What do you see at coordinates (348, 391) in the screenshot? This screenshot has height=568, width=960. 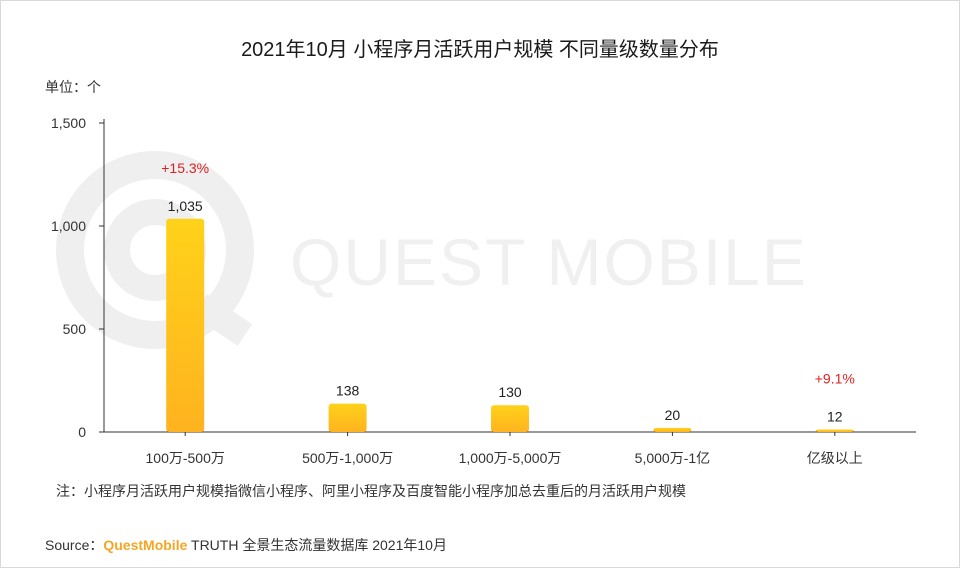 I see `data-label: 138` at bounding box center [348, 391].